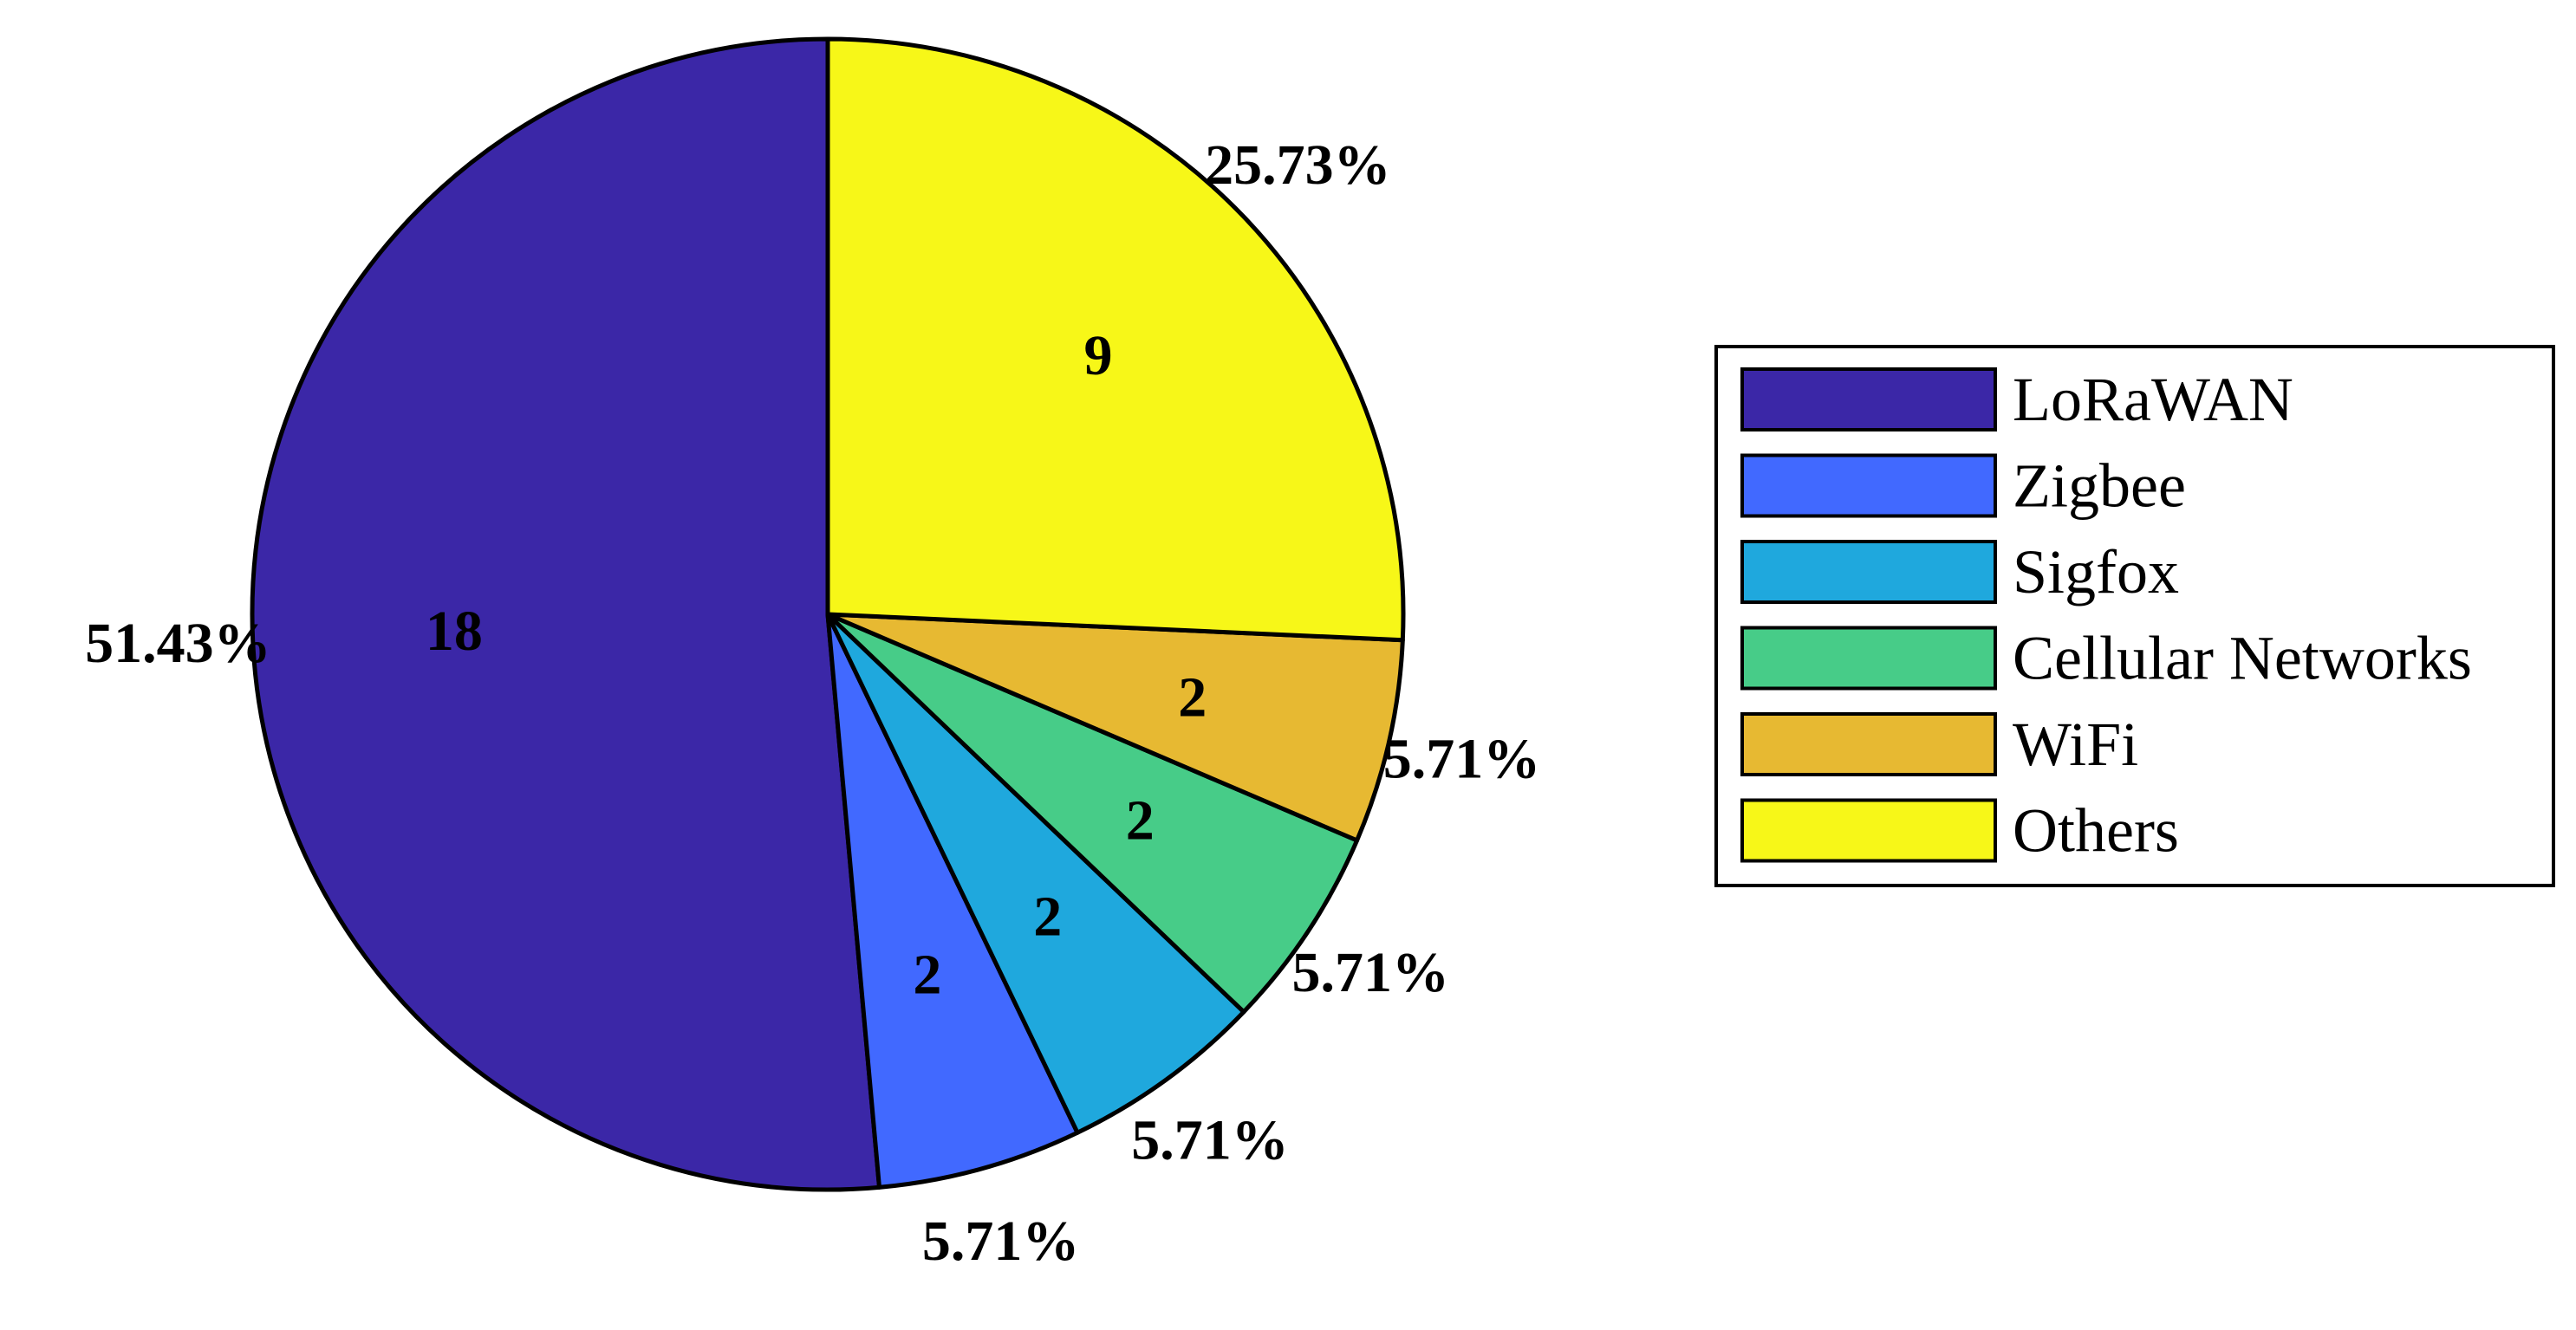 The height and width of the screenshot is (1330, 2576). Describe the element at coordinates (2075, 744) in the screenshot. I see `legend-label-wifi: WiFi` at that location.